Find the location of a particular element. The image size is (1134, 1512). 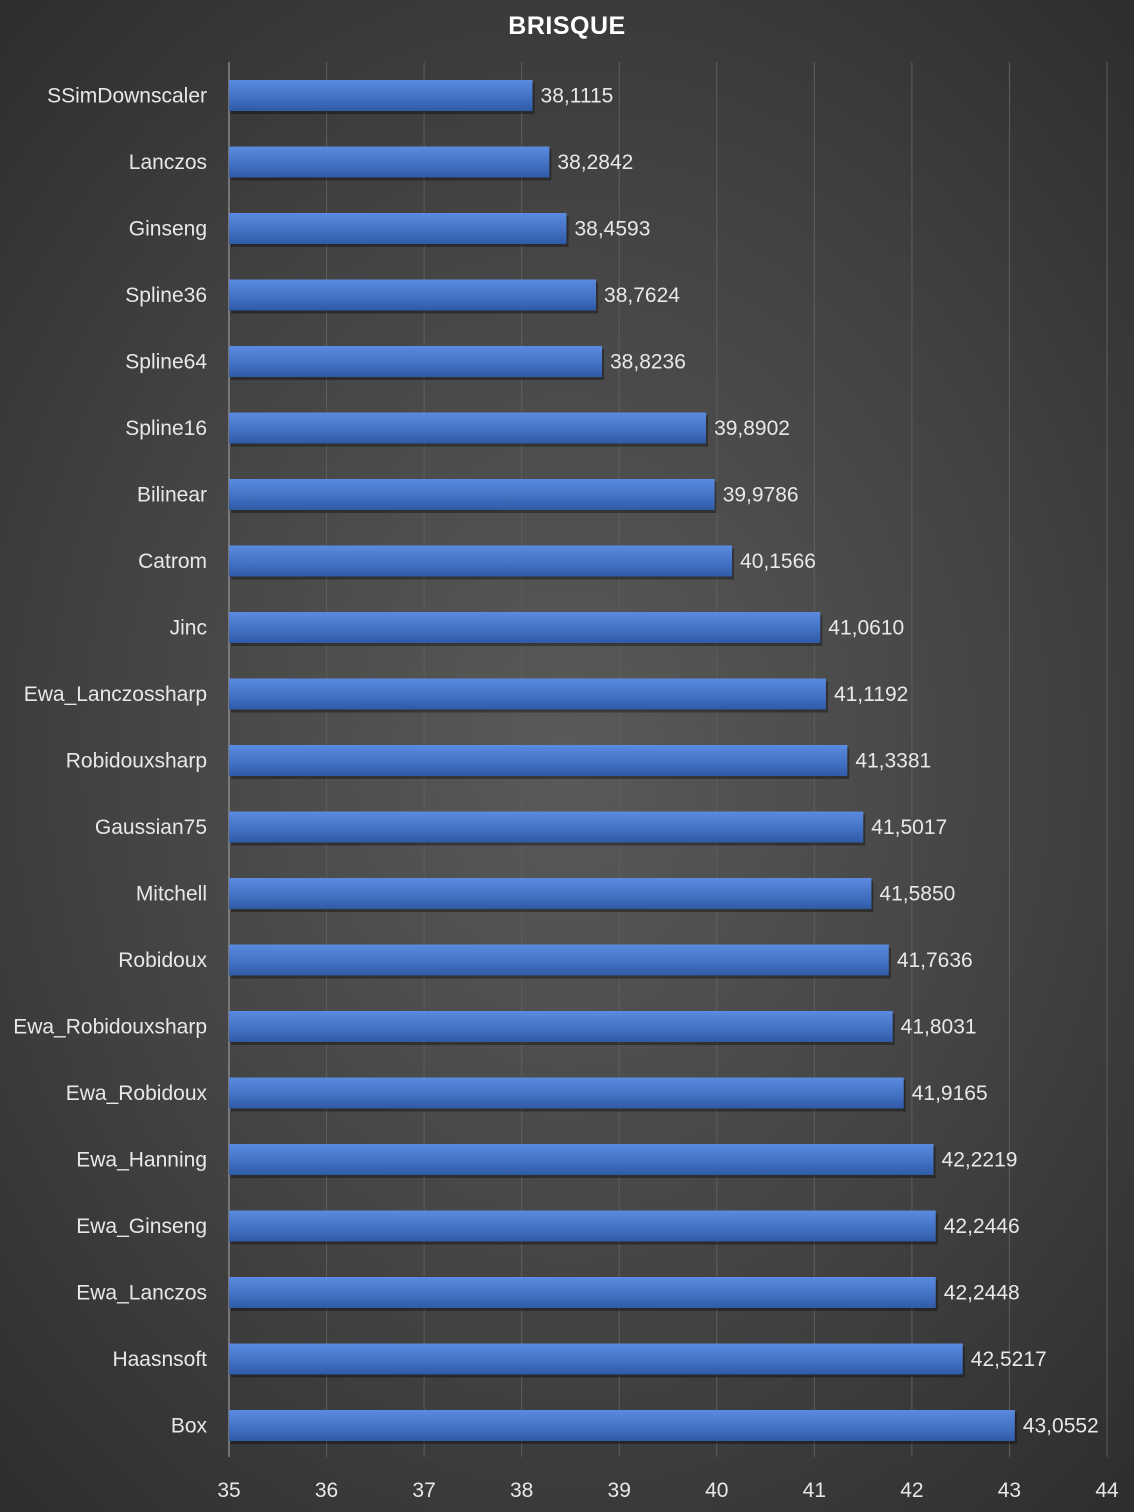

category-label: Ewa_Hanning is located at coordinates (141, 1160).